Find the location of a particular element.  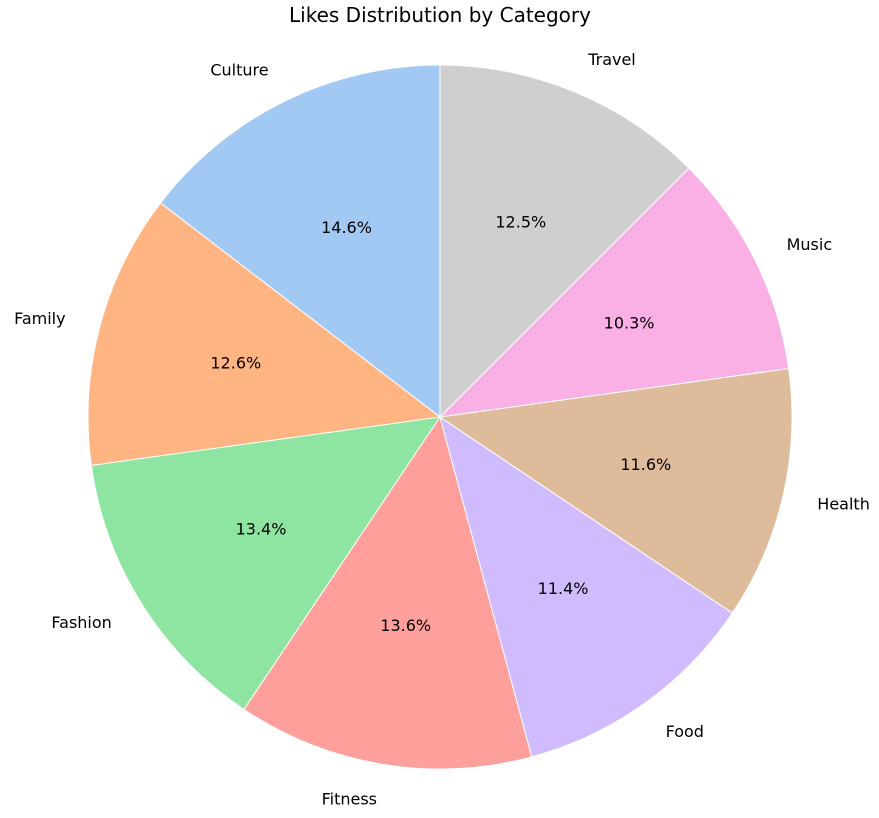

pie-slice-culture is located at coordinates (300, 241).